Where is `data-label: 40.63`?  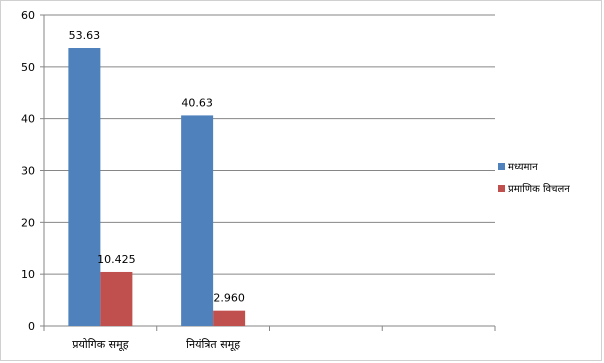
data-label: 40.63 is located at coordinates (197, 102).